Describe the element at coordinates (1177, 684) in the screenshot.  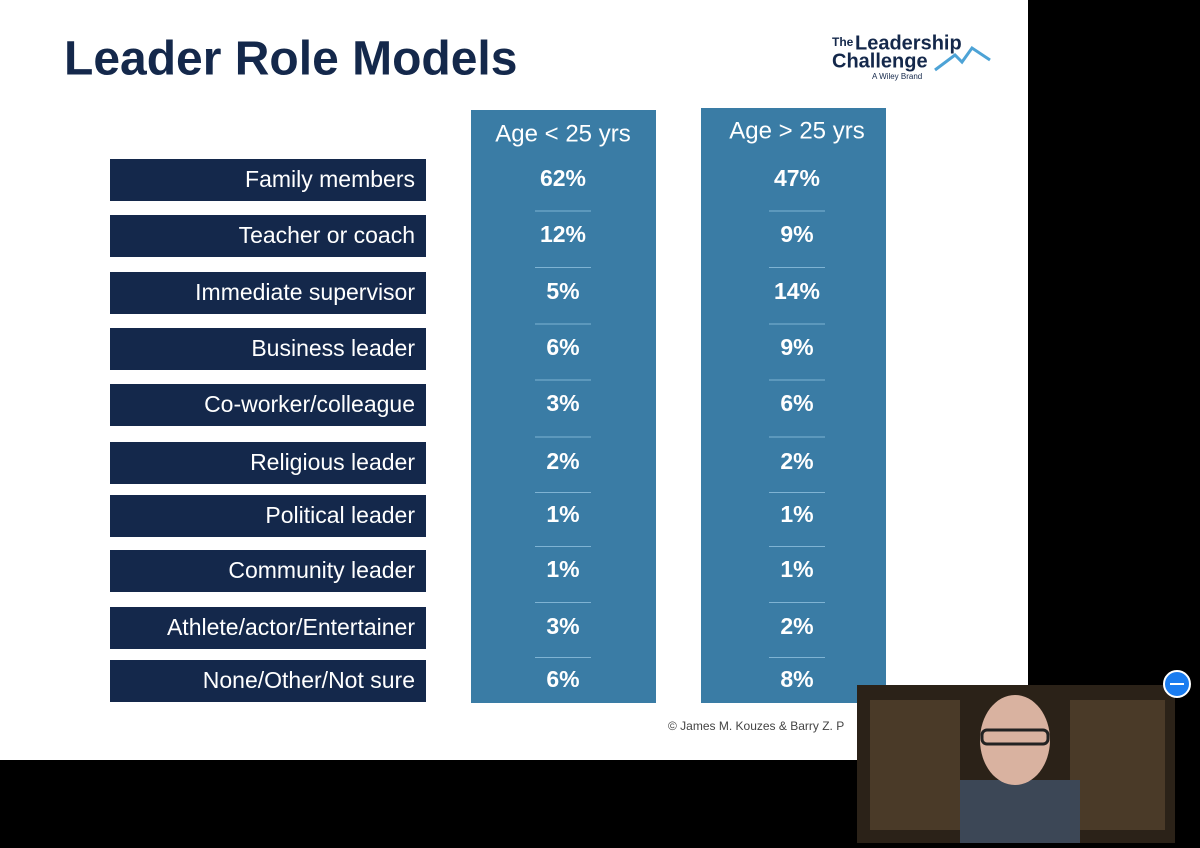
I see `minimize-button` at that location.